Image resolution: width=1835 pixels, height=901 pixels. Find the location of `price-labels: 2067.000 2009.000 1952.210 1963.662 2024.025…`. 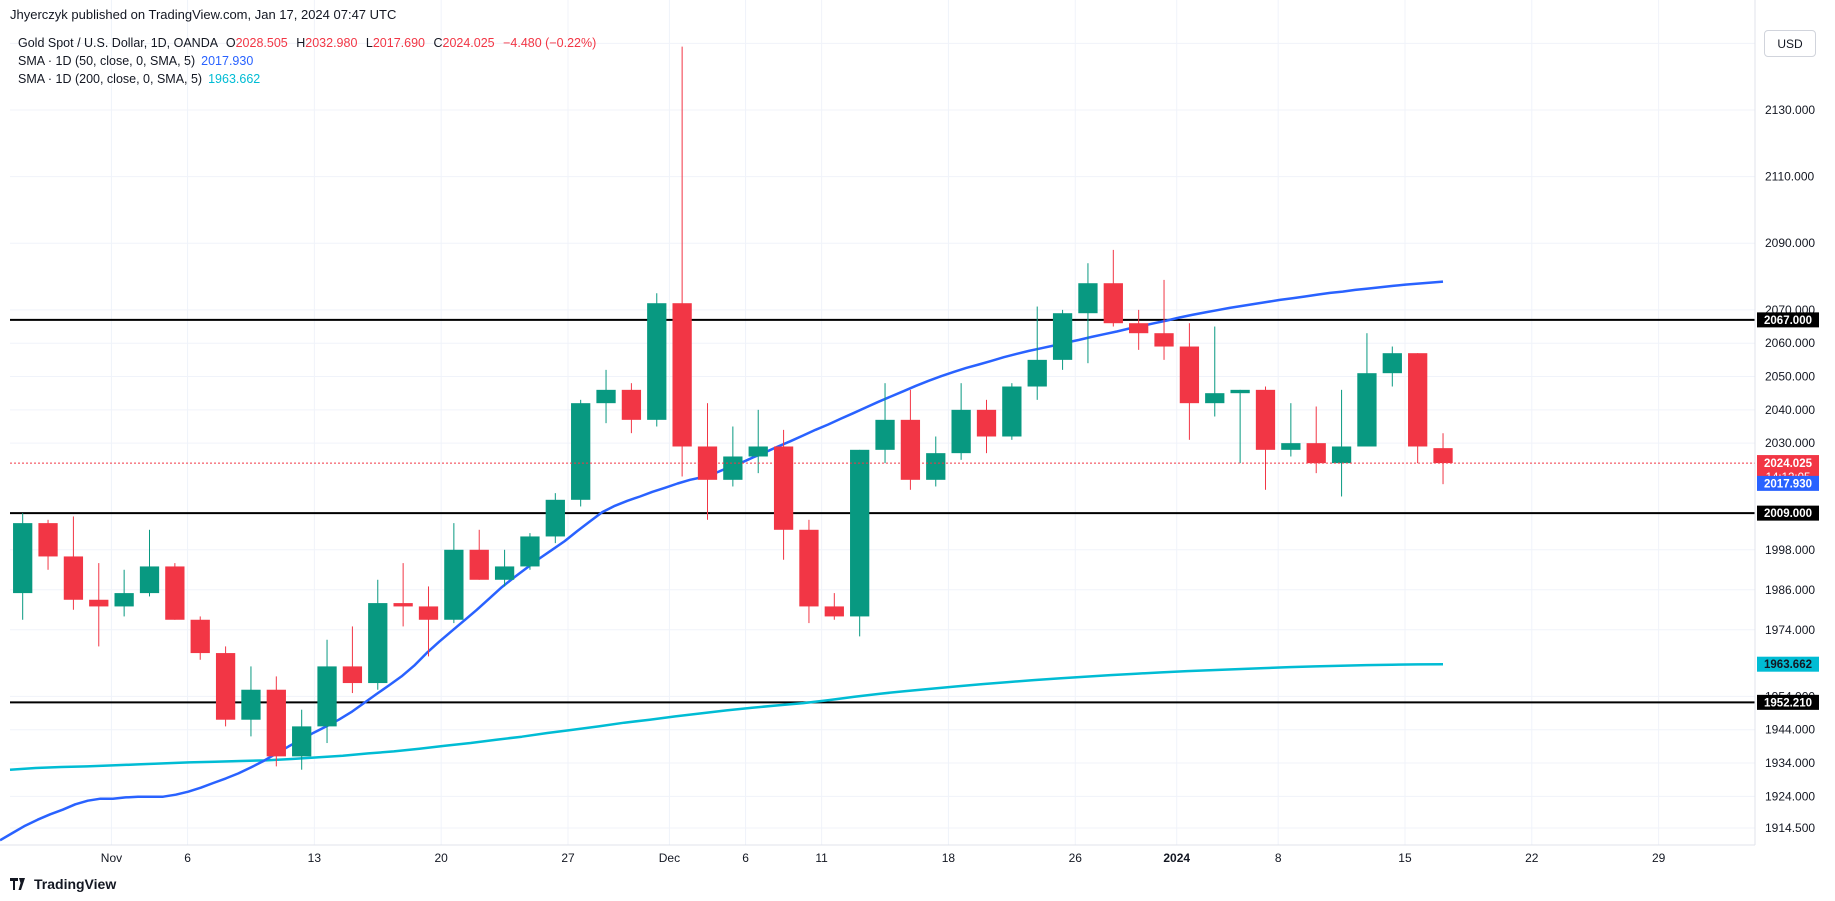

price-labels: 2067.000 2009.000 1952.210 1963.662 2024.025… is located at coordinates (1788, 511).